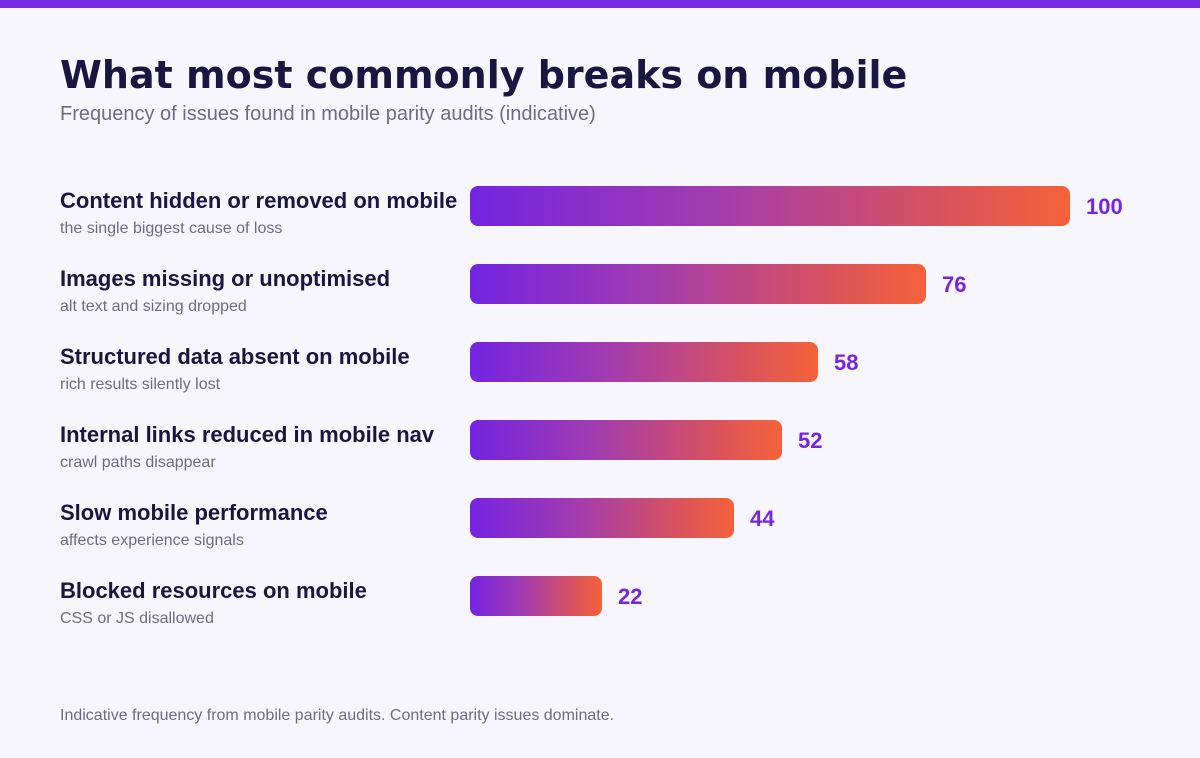 The image size is (1200, 758). What do you see at coordinates (152, 540) in the screenshot?
I see `category-description: affects experience signals` at bounding box center [152, 540].